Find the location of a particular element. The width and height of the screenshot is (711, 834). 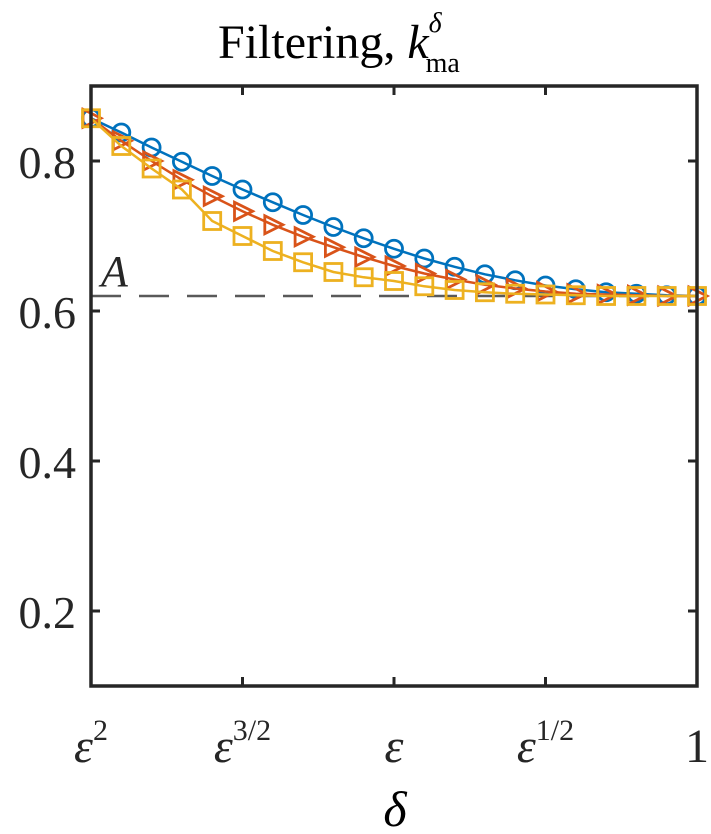

x-axis-label: δ is located at coordinates (395, 807).